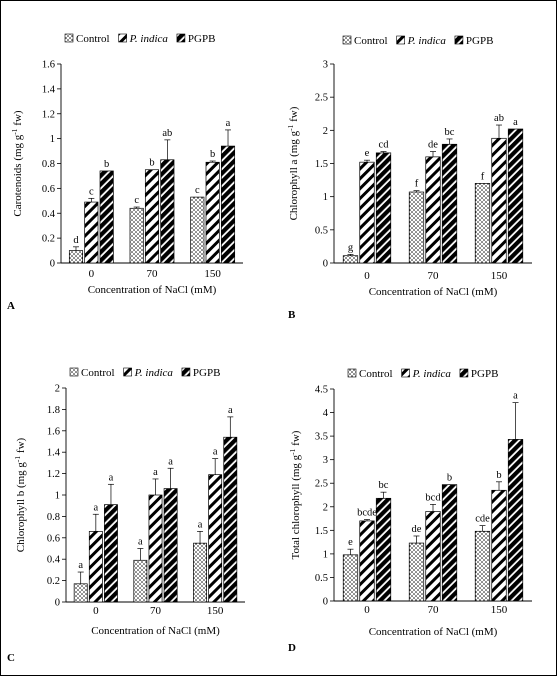  What do you see at coordinates (53, 410) in the screenshot?
I see `y-tick-label: 1.8` at bounding box center [53, 410].